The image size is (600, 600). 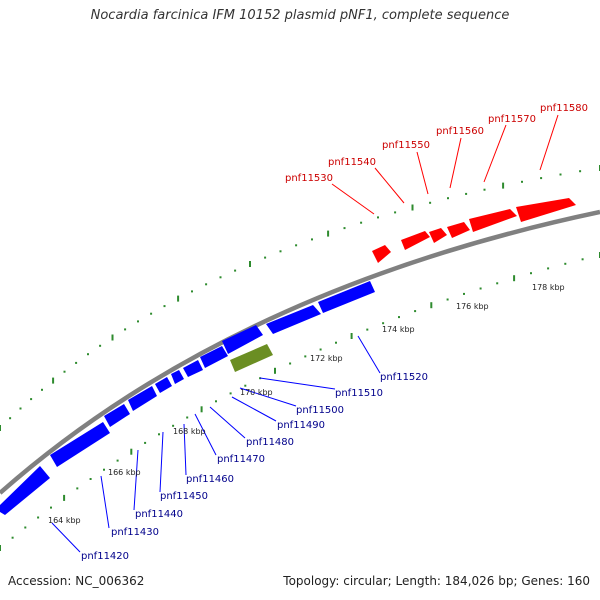 I want to click on gene-pnf11440-arrow, so click(x=117, y=415).